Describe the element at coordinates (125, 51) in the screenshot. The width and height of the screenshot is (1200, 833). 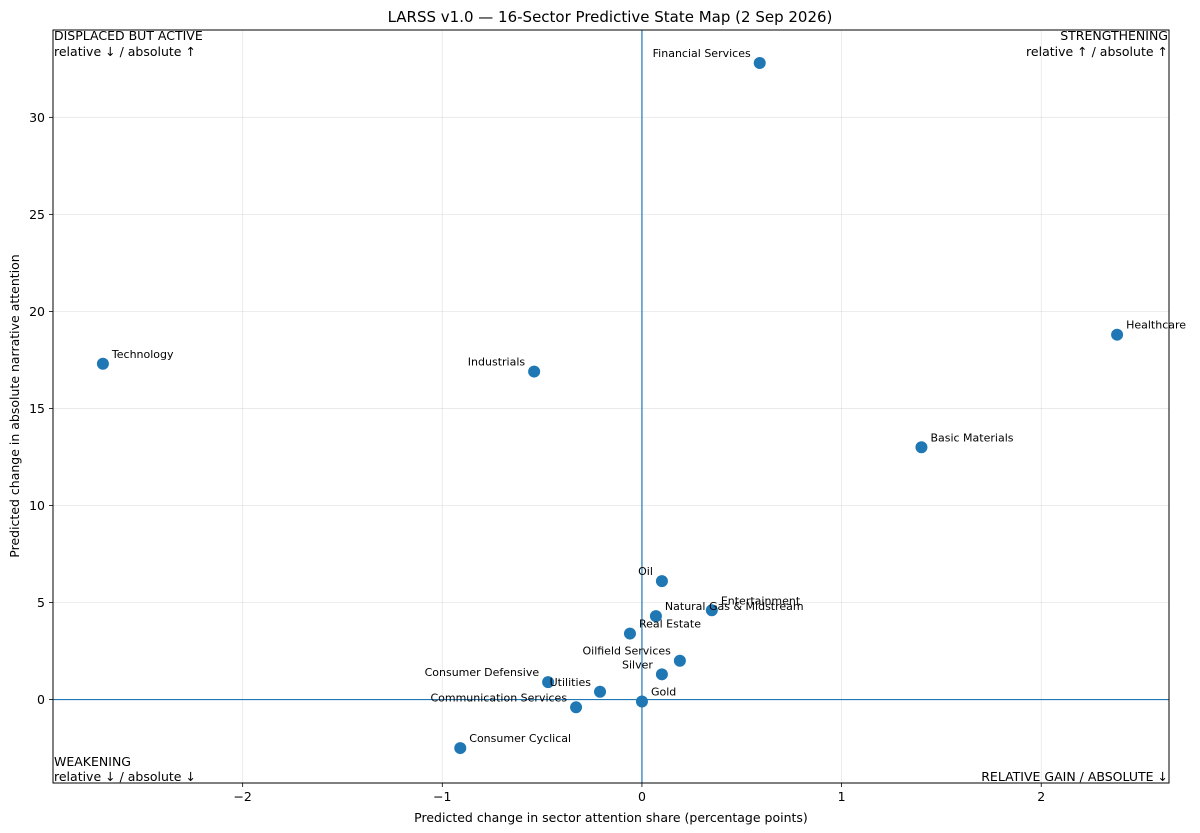
I see `quadrant-label-top-left-2: relative ↓ / absolute ↑` at that location.